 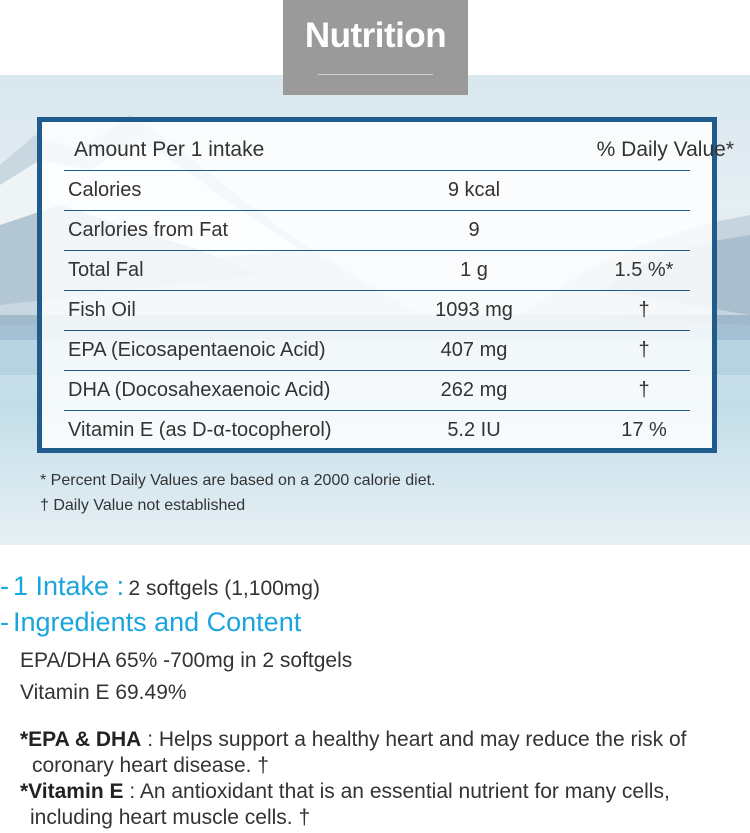 What do you see at coordinates (72, 791) in the screenshot?
I see `benefit-term: *Vitamin E` at bounding box center [72, 791].